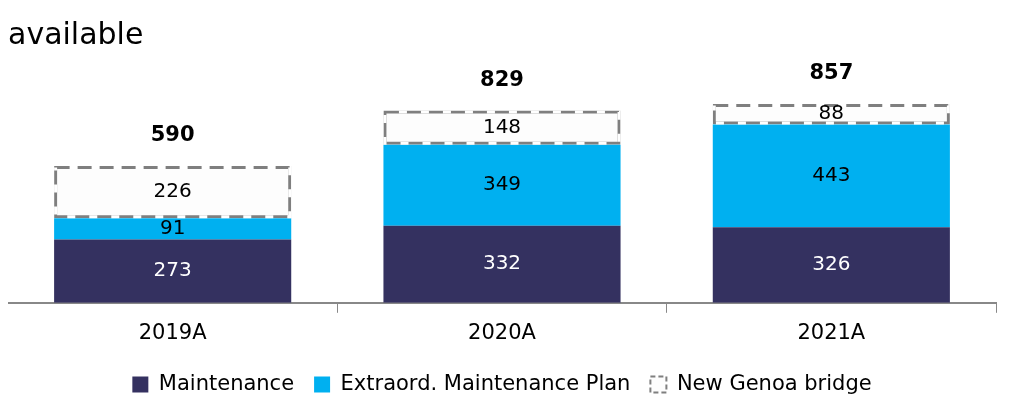 This screenshot has height=405, width=1024. I want to click on data-label: 326, so click(831, 263).